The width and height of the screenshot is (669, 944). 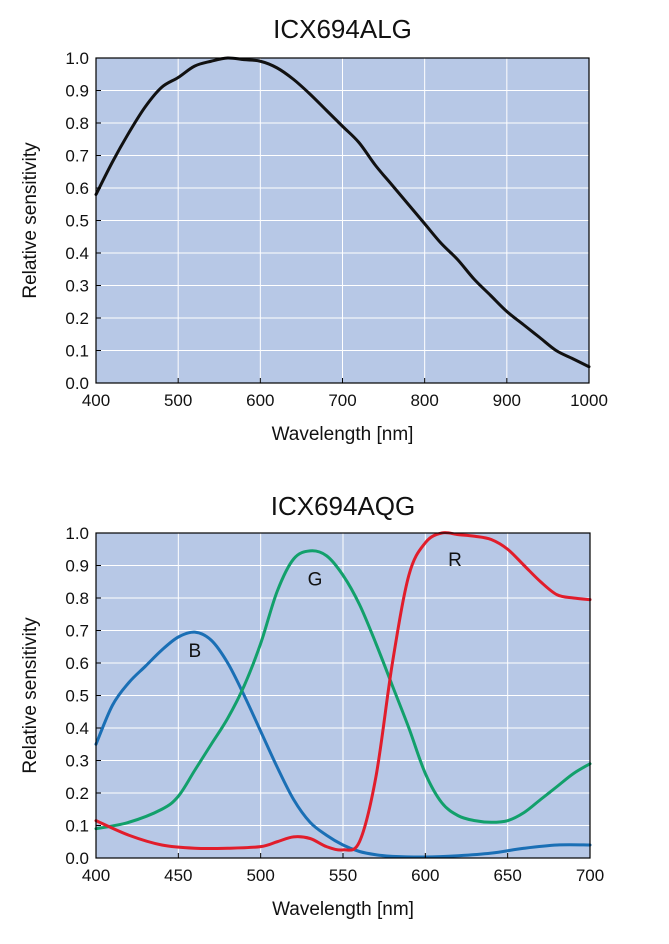 I want to click on chart0-xtick-label-1: 500, so click(x=178, y=400).